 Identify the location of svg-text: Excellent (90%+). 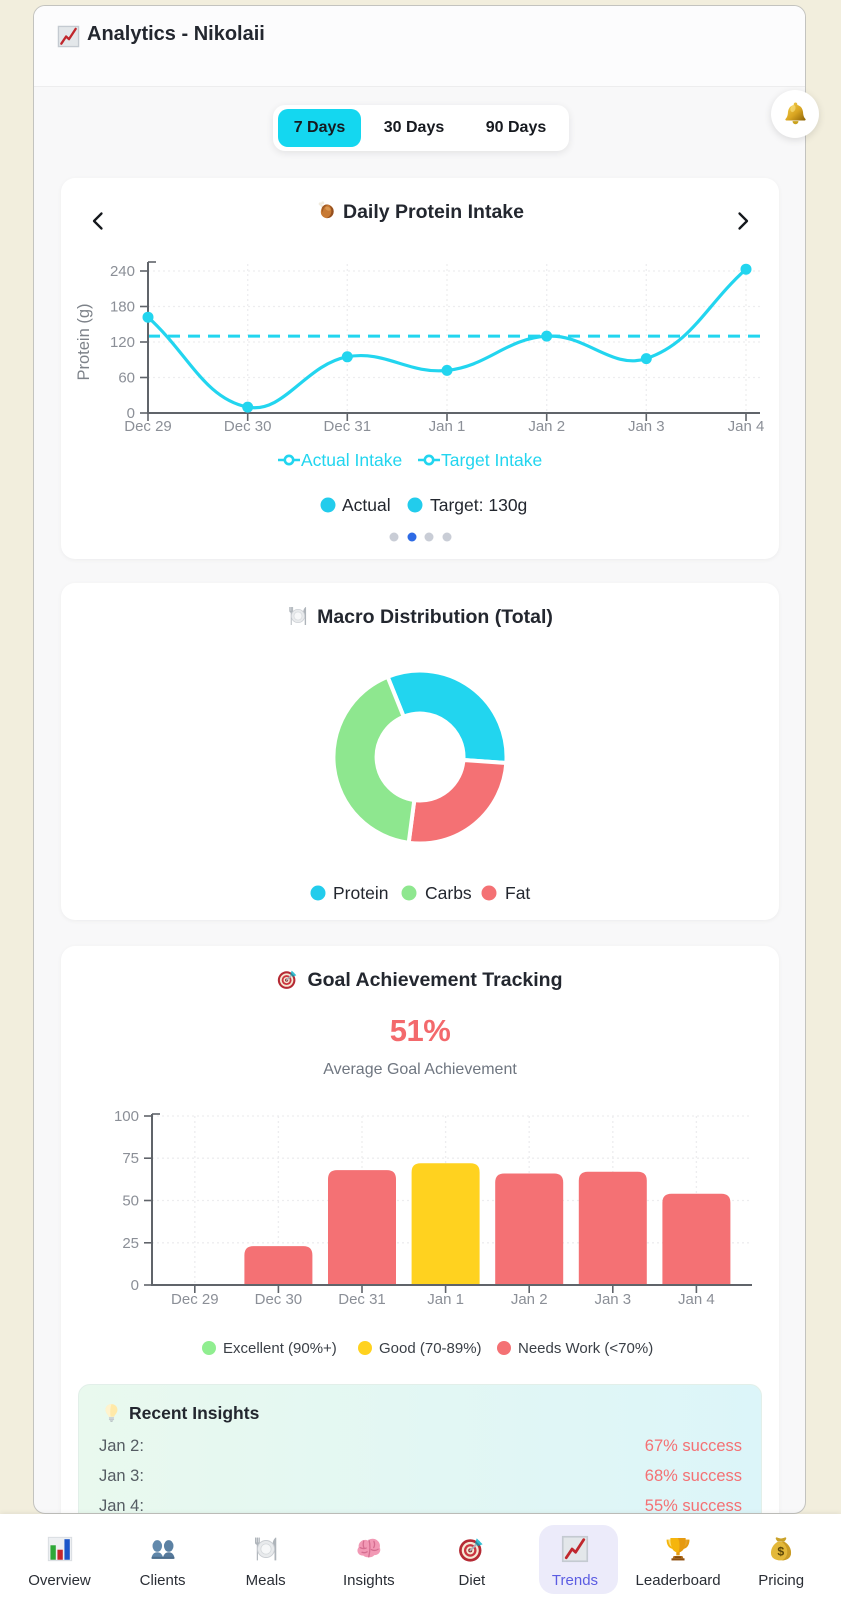
(280, 1348).